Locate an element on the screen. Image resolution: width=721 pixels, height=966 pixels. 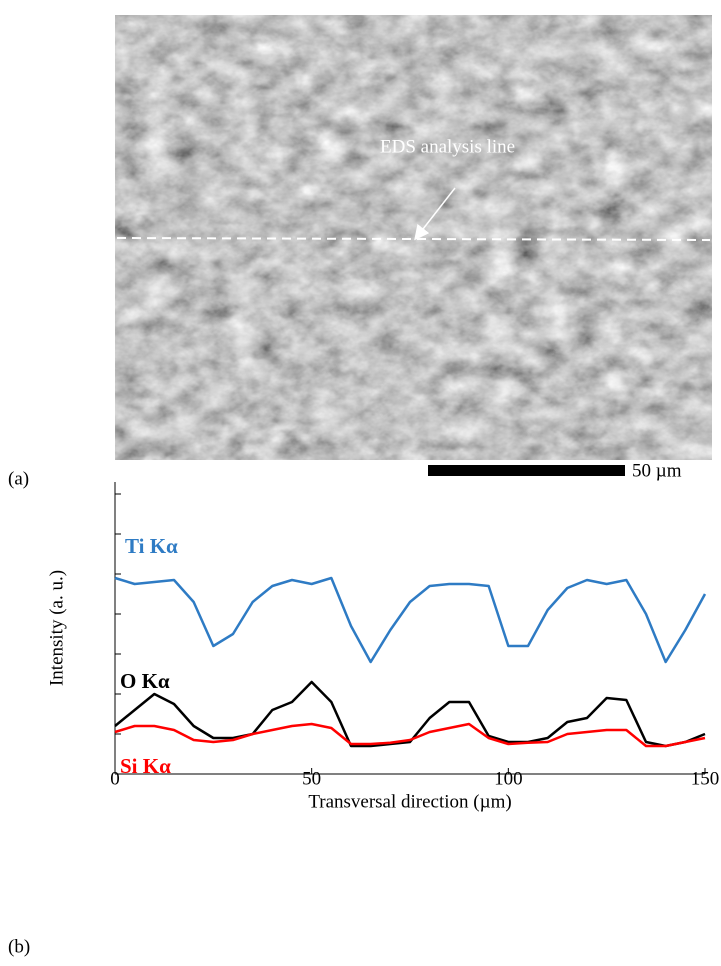
arrow is located at coordinates (435, 214).